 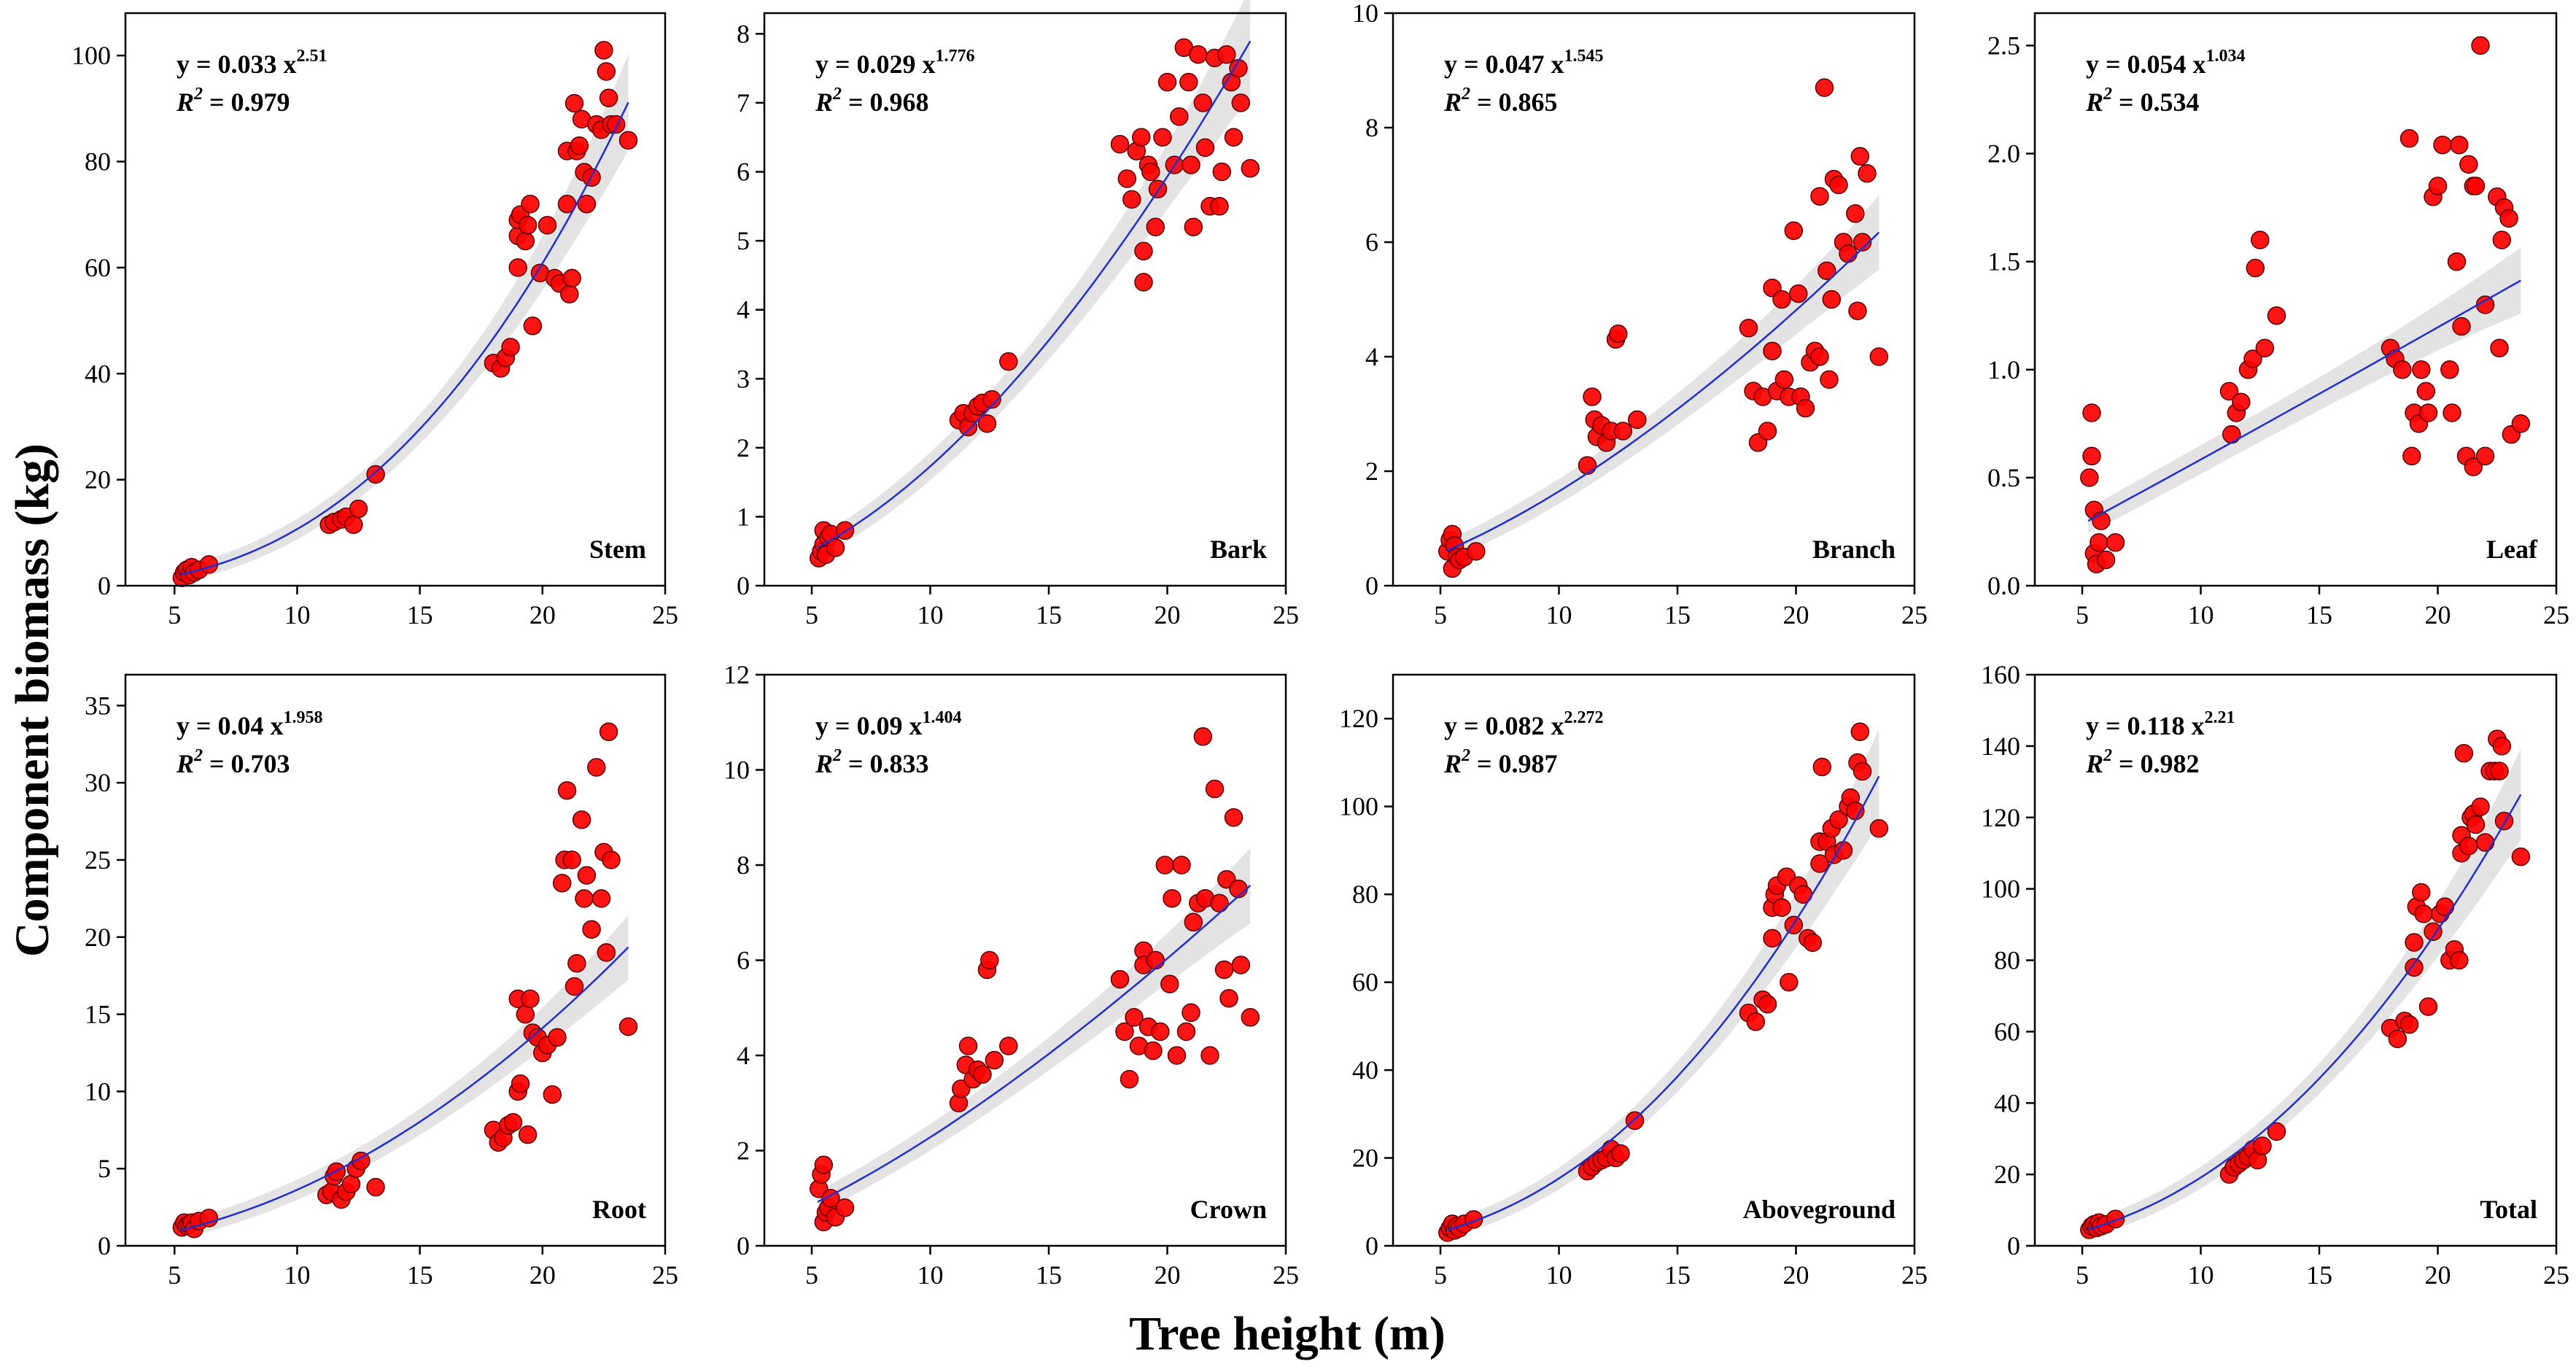 I want to click on component-label: Crown, so click(x=1229, y=1209).